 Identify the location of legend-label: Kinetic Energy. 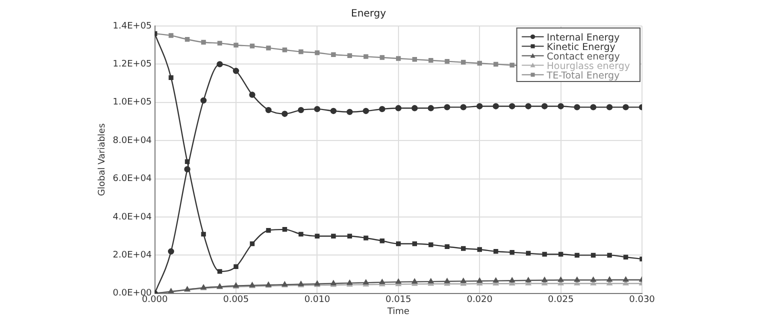
(581, 47).